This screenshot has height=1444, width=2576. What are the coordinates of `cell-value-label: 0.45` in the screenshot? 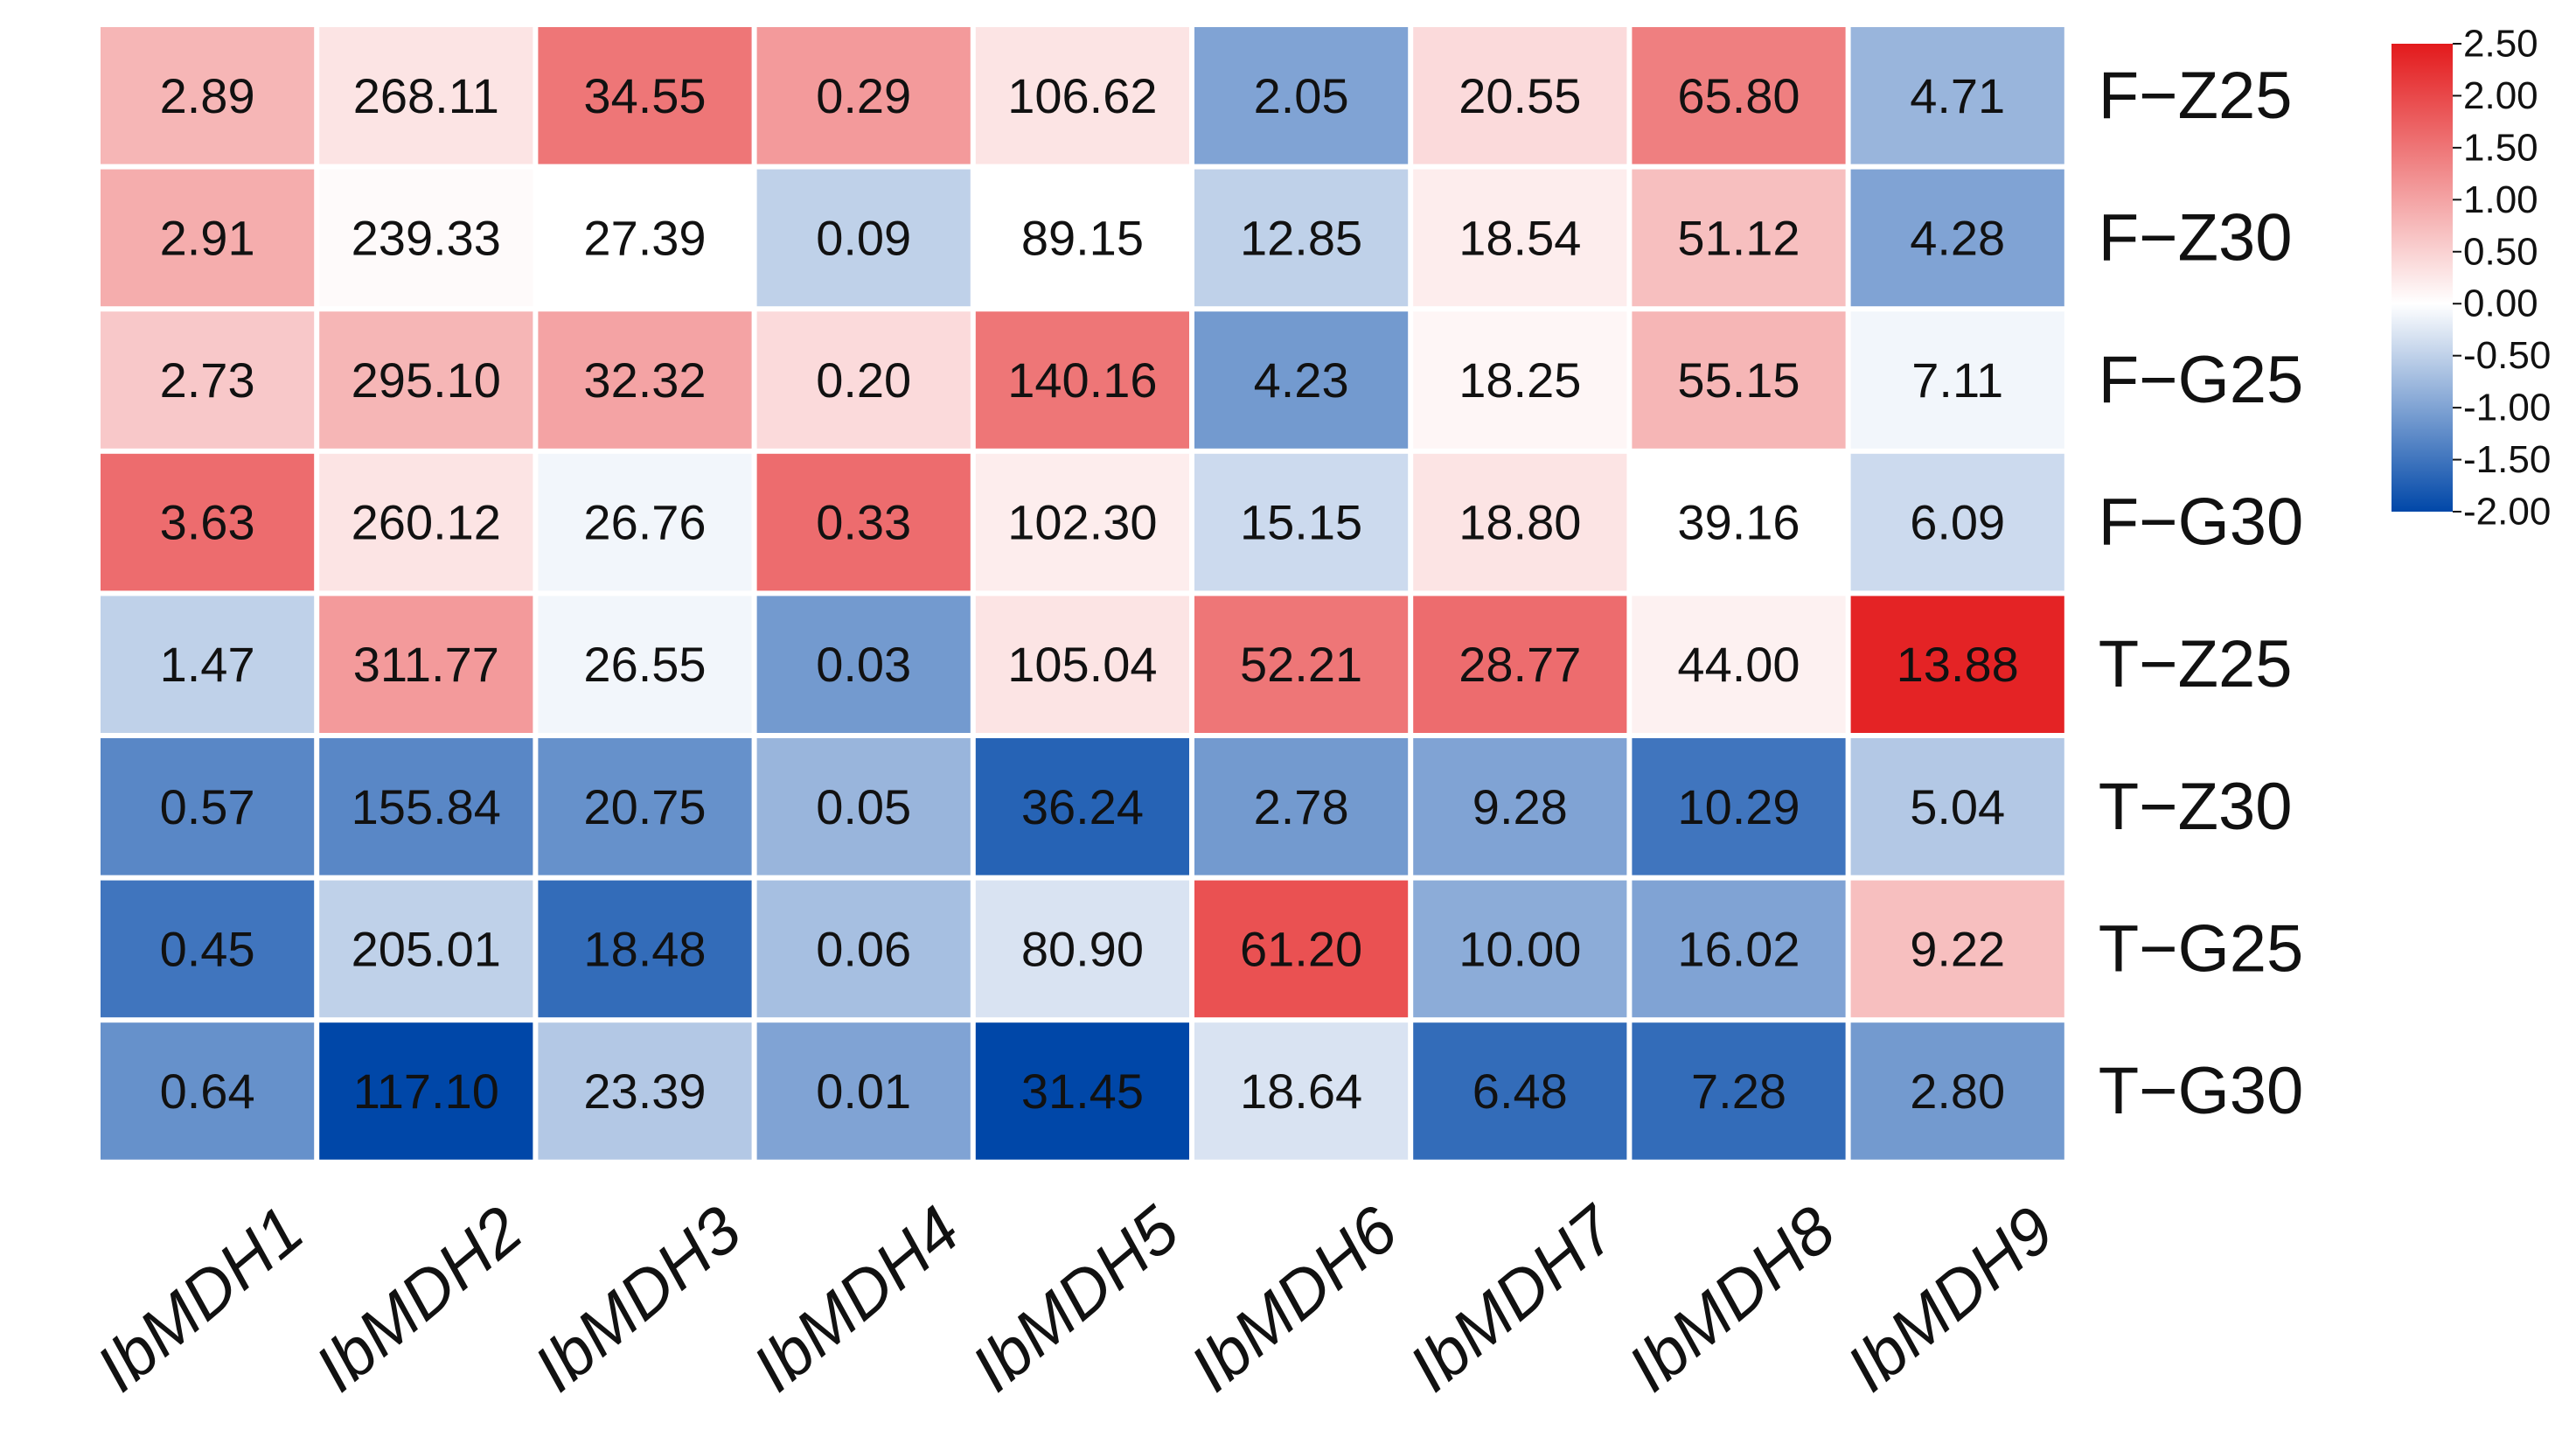 It's located at (207, 948).